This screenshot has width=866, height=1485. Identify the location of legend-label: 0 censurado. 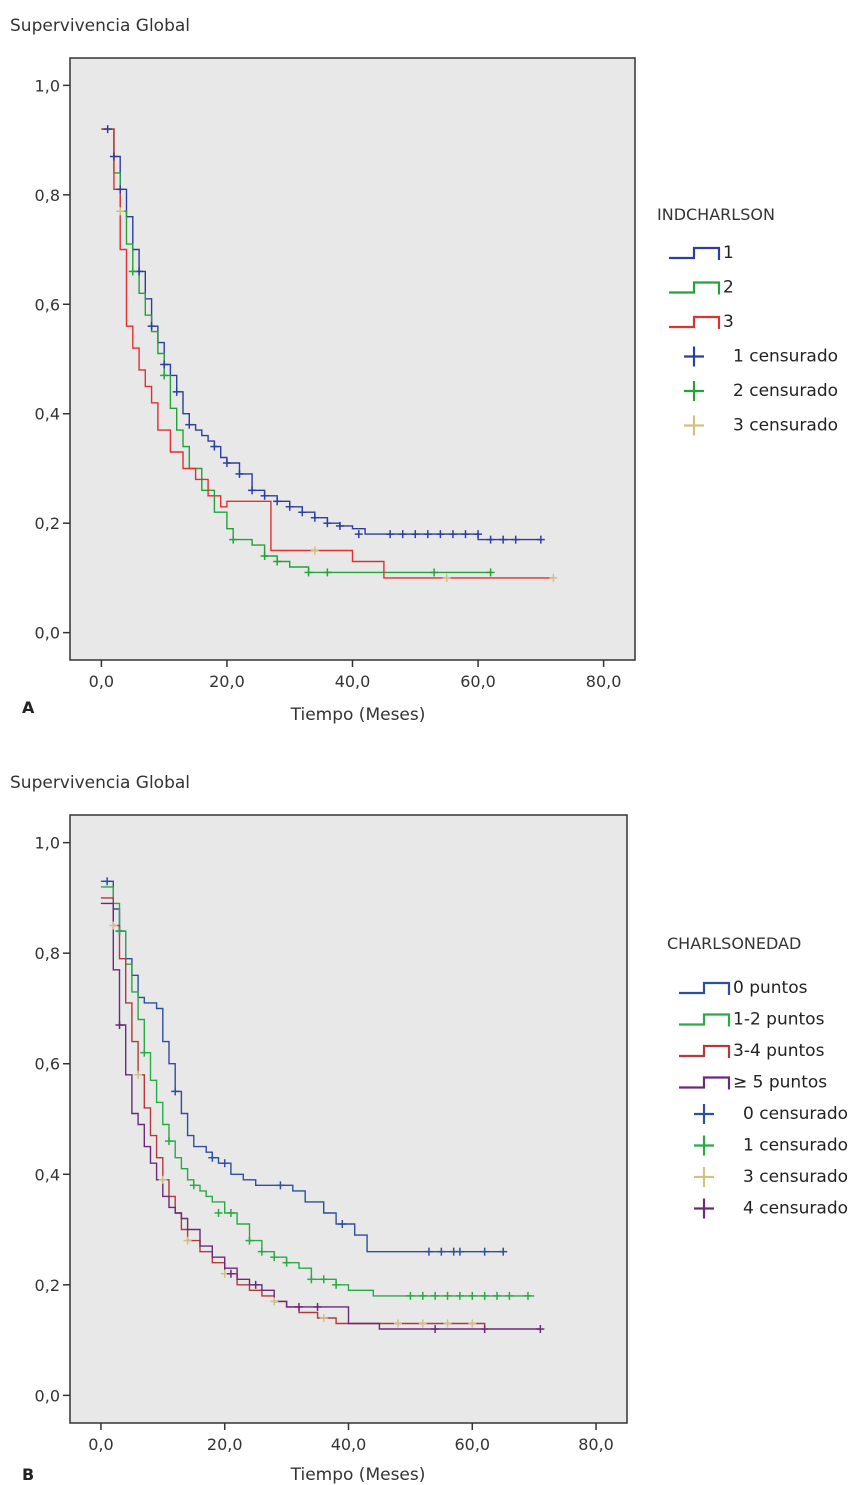
(795, 1114).